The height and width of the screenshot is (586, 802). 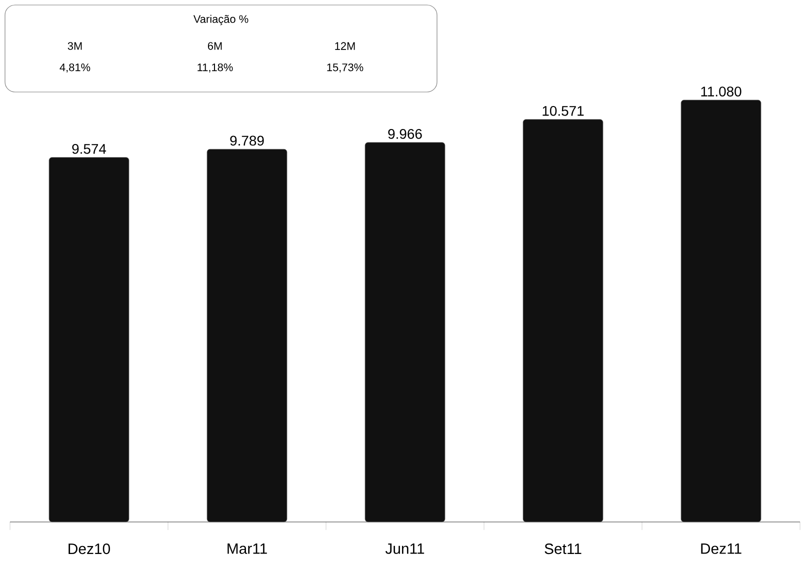 What do you see at coordinates (247, 549) in the screenshot?
I see `x-tick-label: Mar11` at bounding box center [247, 549].